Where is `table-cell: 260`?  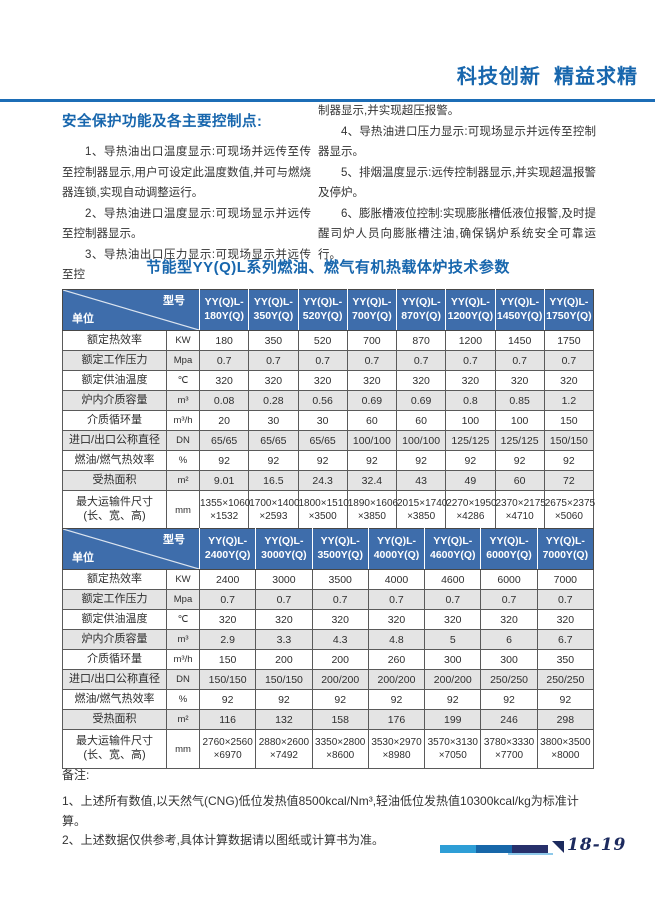
table-cell: 260 is located at coordinates (396, 659).